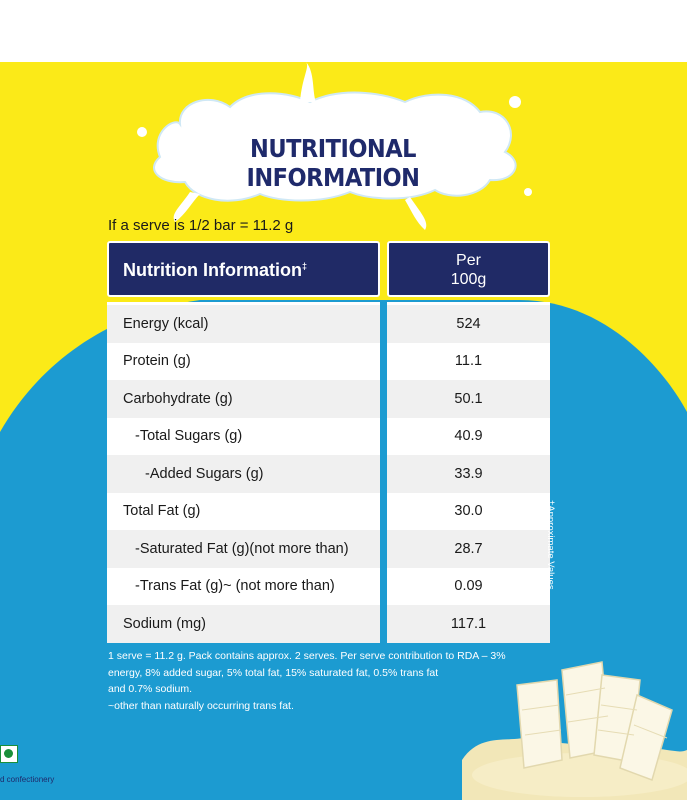 This screenshot has height=800, width=687. Describe the element at coordinates (201, 225) in the screenshot. I see `serve-size-text: If a serve is 1/2 bar = 11.2 g` at that location.